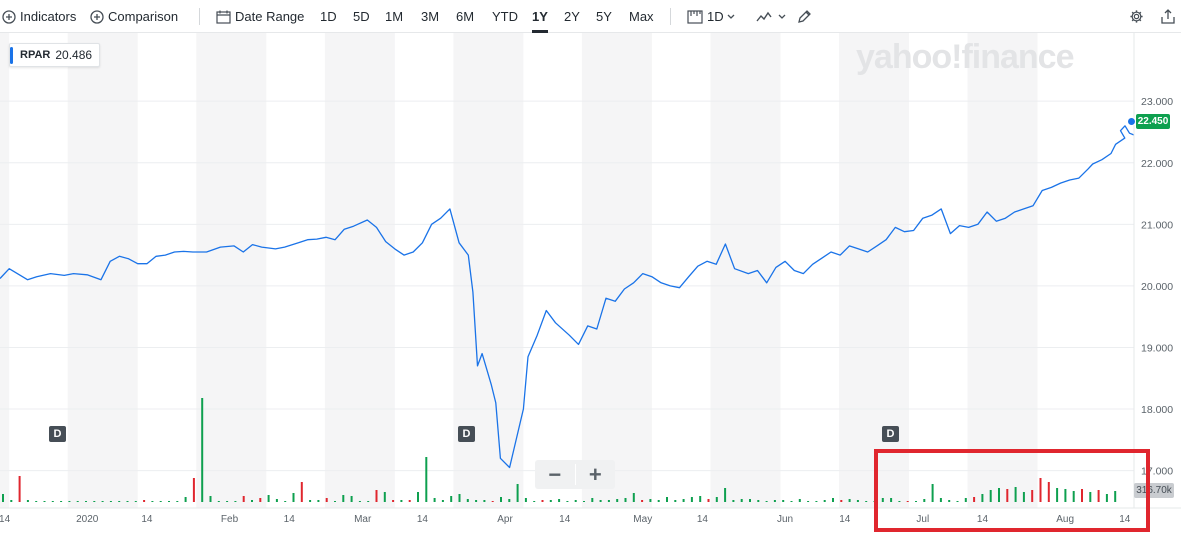  I want to click on range-ytd: YTD, so click(505, 16).